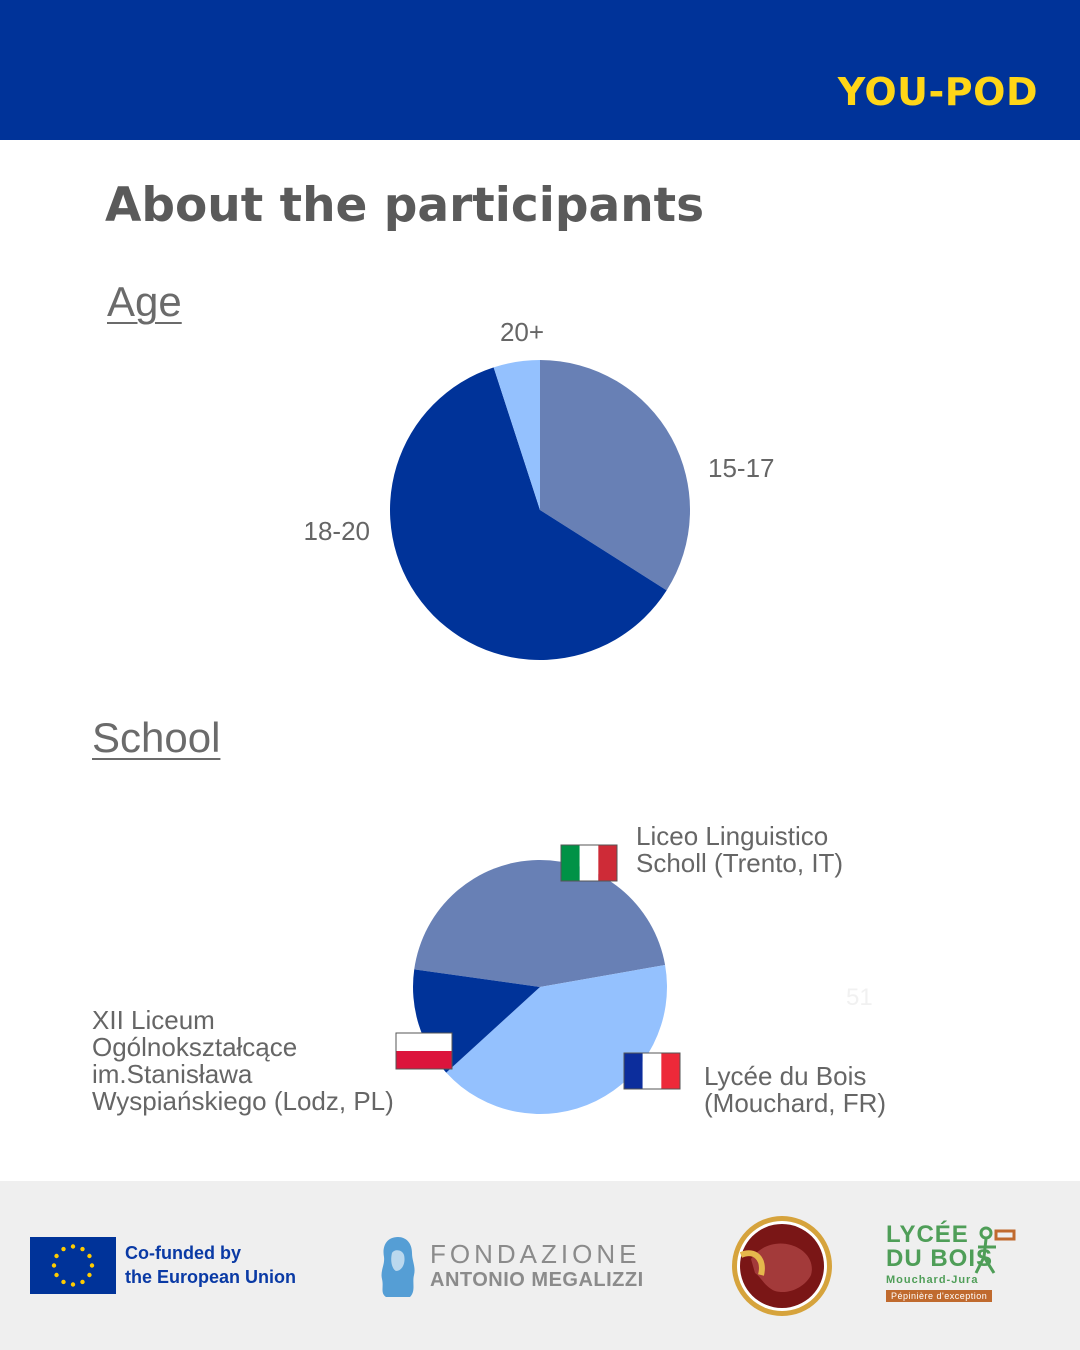 This screenshot has width=1080, height=1350. I want to click on eu-line-2: the European Union, so click(210, 1277).